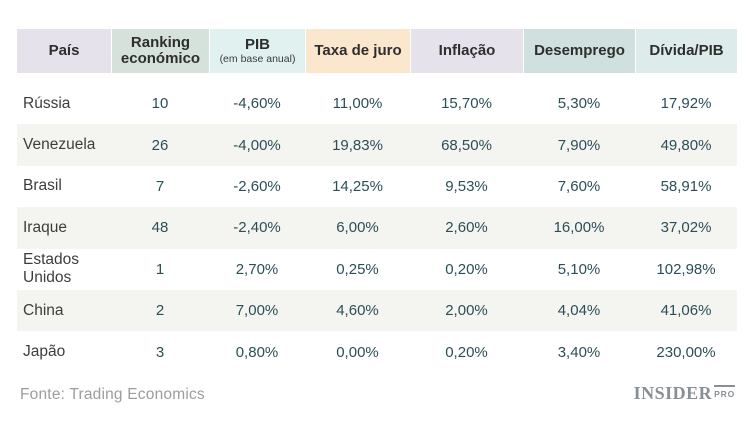  What do you see at coordinates (257, 44) in the screenshot?
I see `column-header-label: PIB` at bounding box center [257, 44].